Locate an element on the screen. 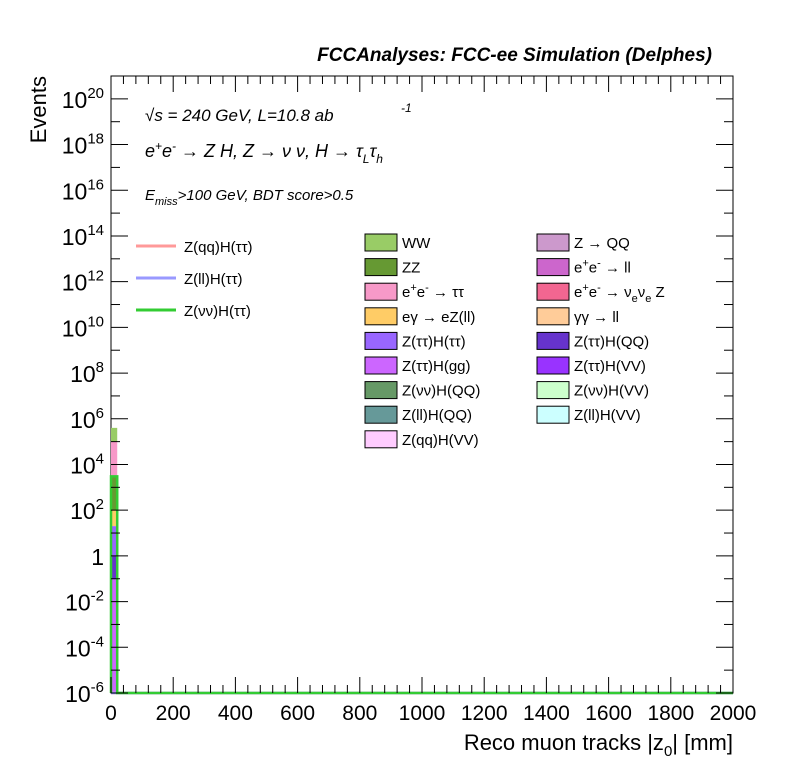 The width and height of the screenshot is (796, 772). lumi-exponent: -1 is located at coordinates (406, 108).